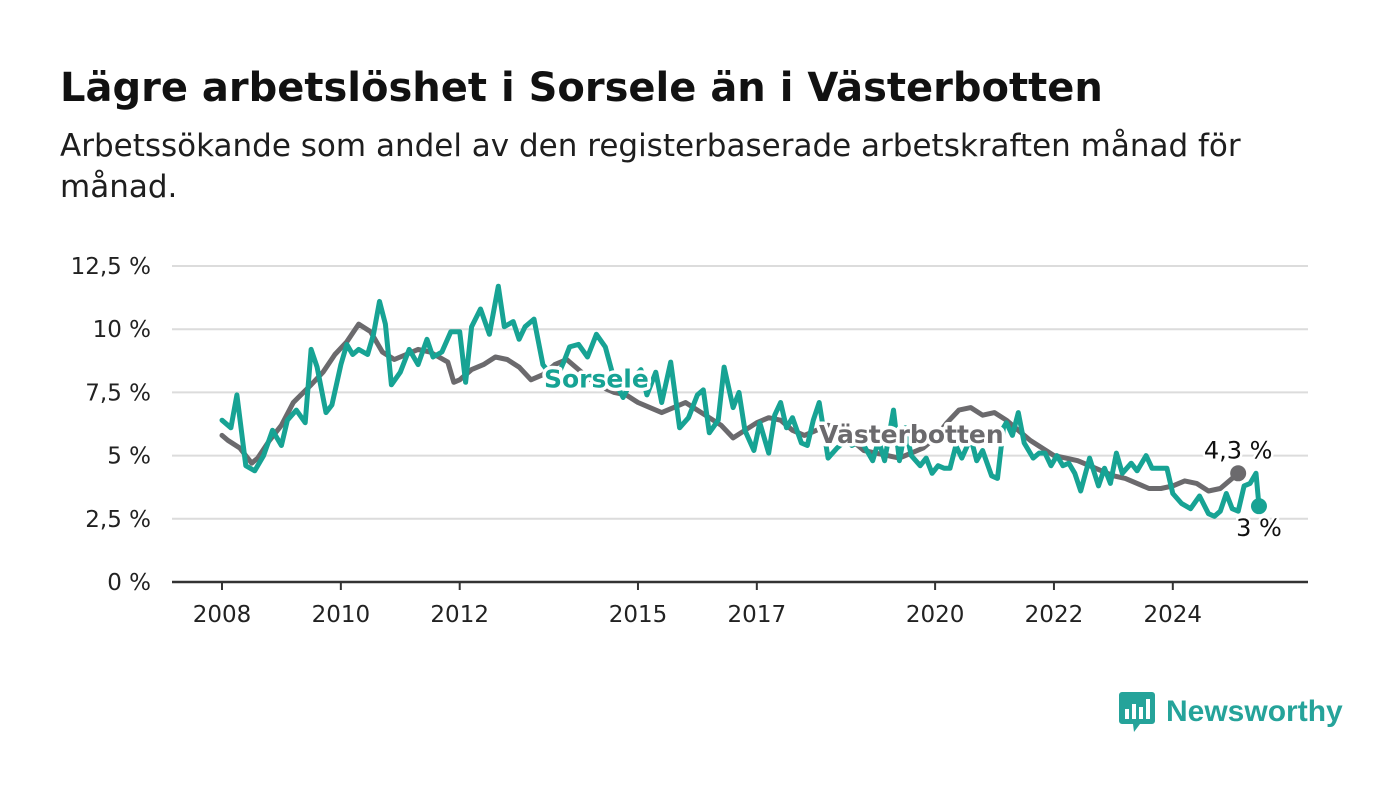 Image resolution: width=1400 pixels, height=794 pixels. What do you see at coordinates (122, 330) in the screenshot?
I see `y-tick-label: 10 %` at bounding box center [122, 330].